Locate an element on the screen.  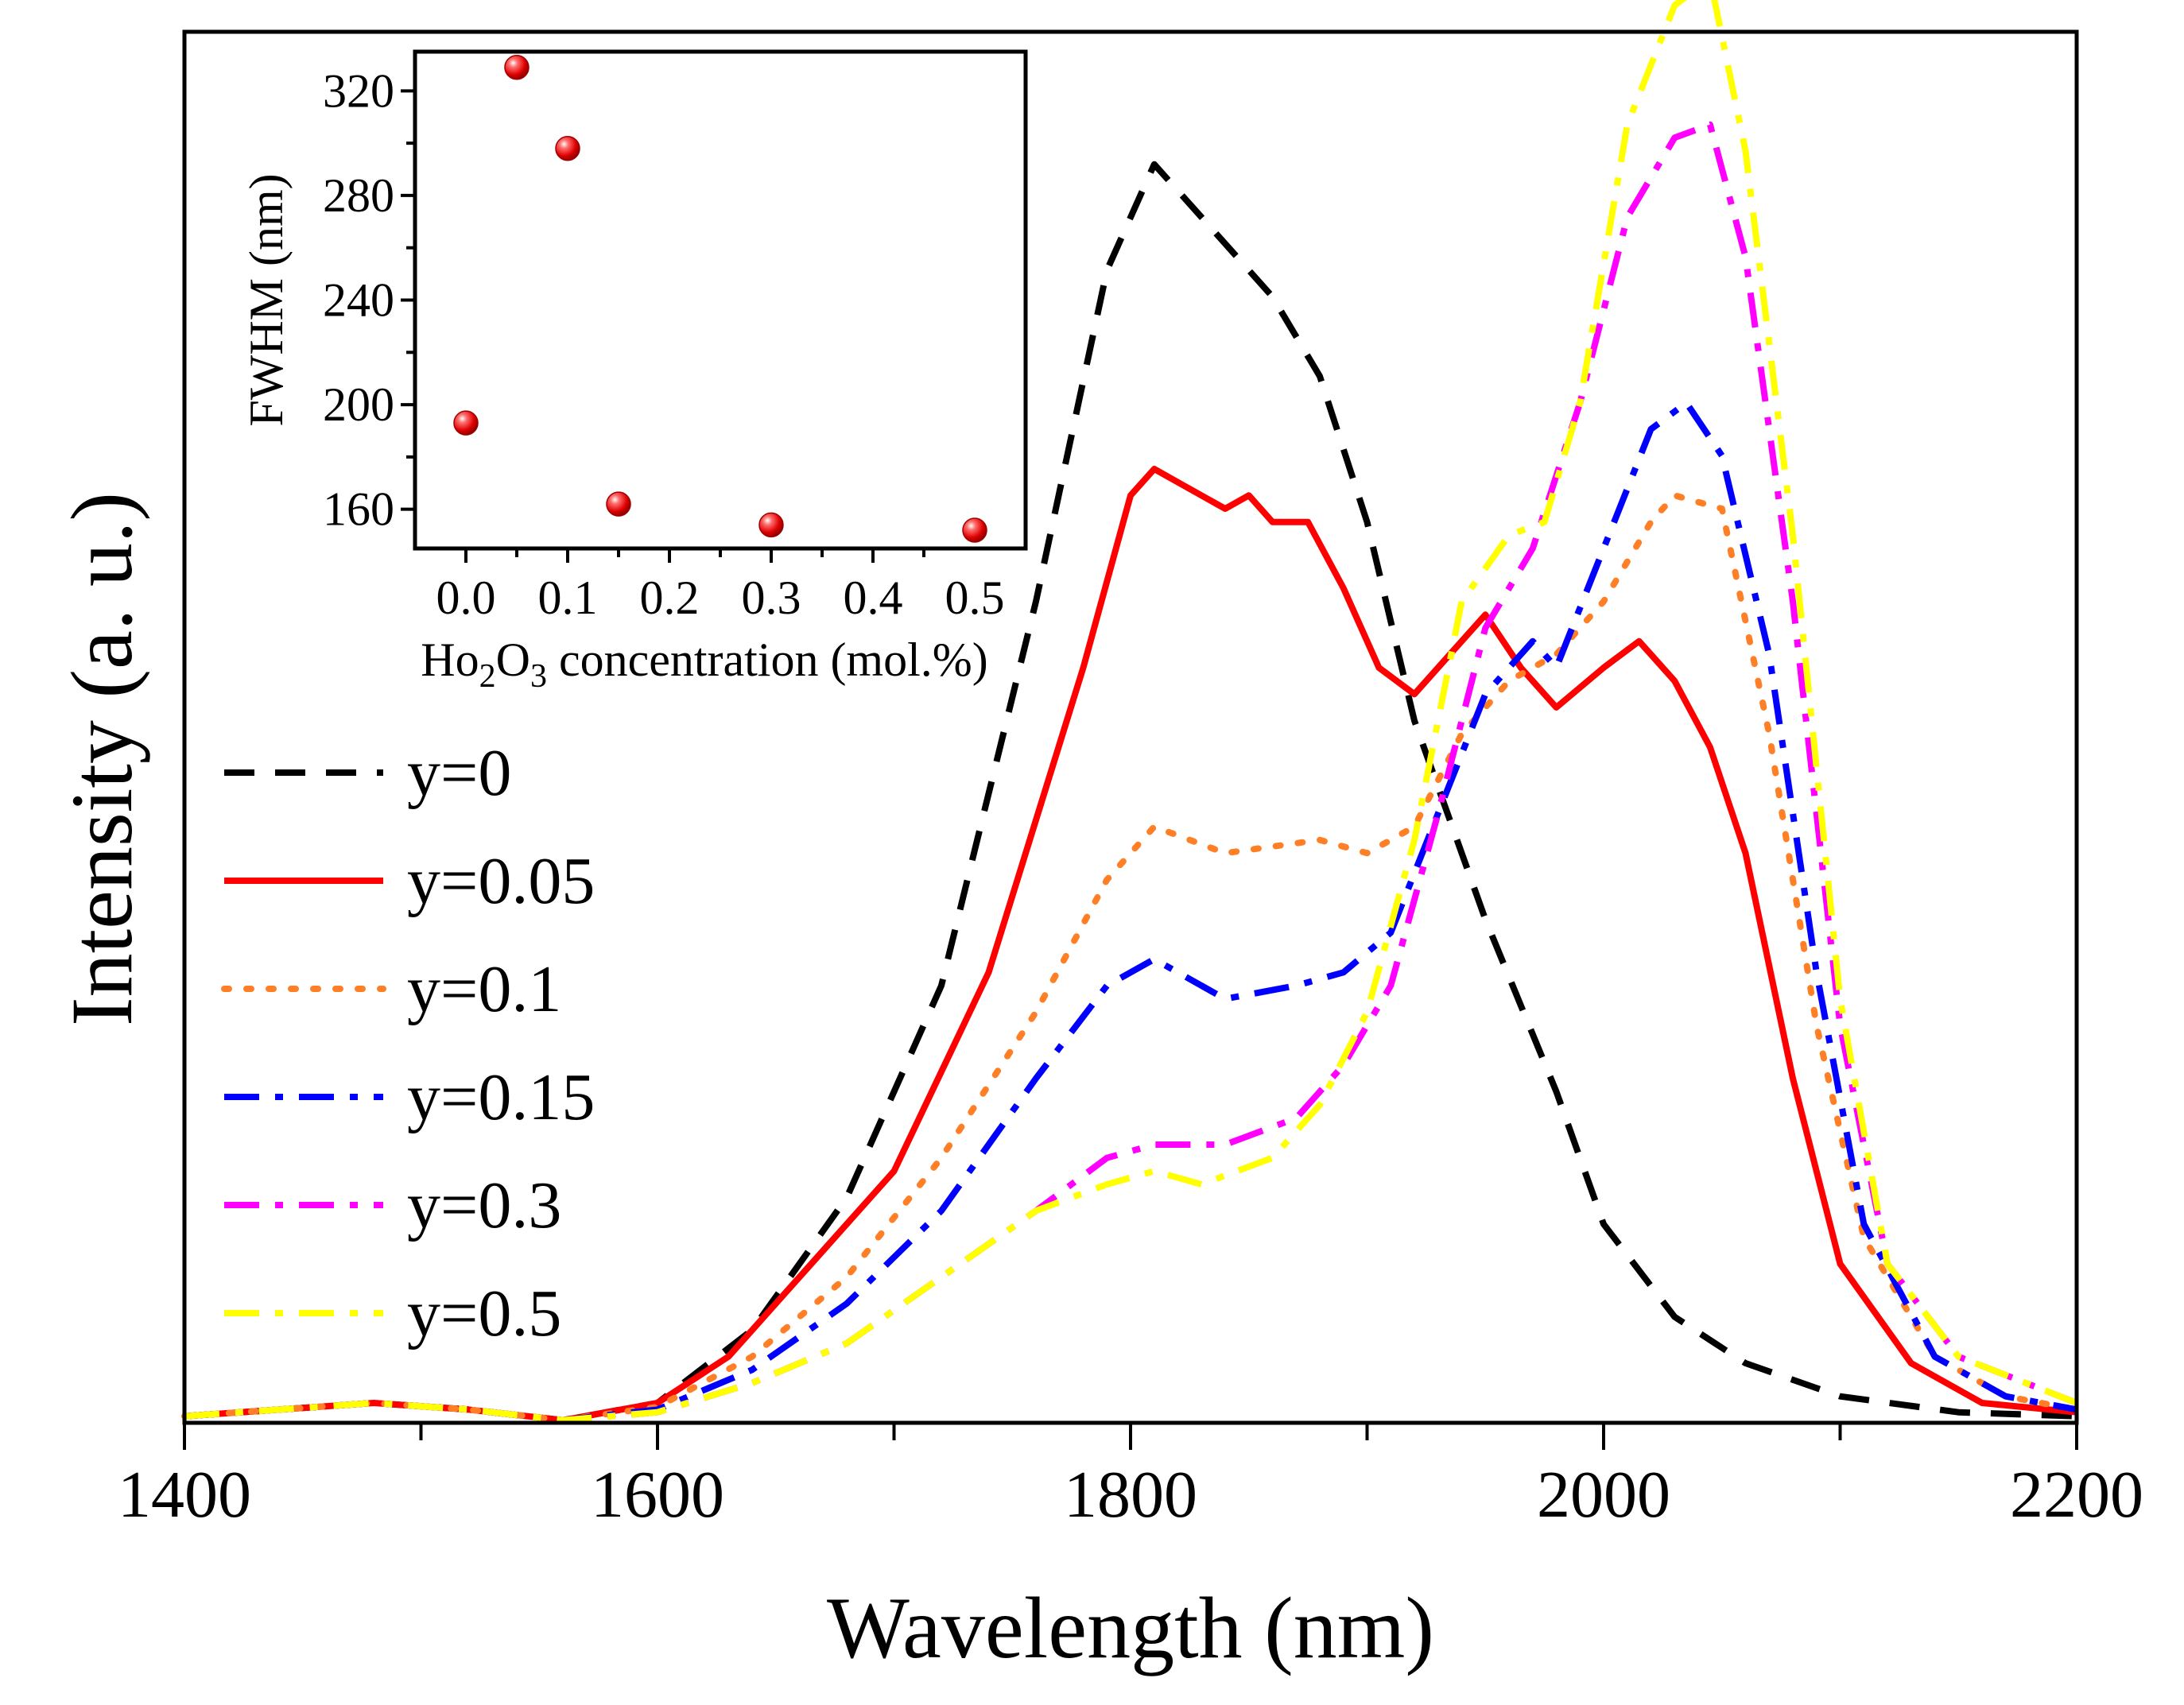
inset-x-tick-label: 0.0 is located at coordinates (466, 598).